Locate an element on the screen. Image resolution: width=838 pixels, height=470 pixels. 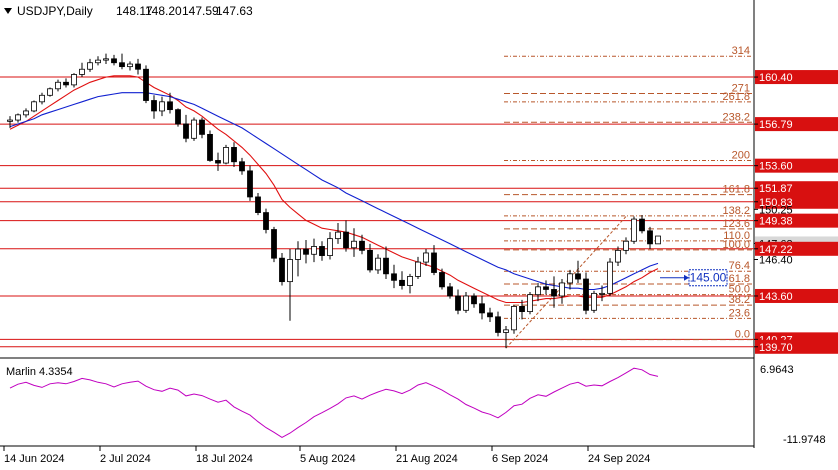
time-axis-label: 18 Jul 2024 is located at coordinates (224, 459).